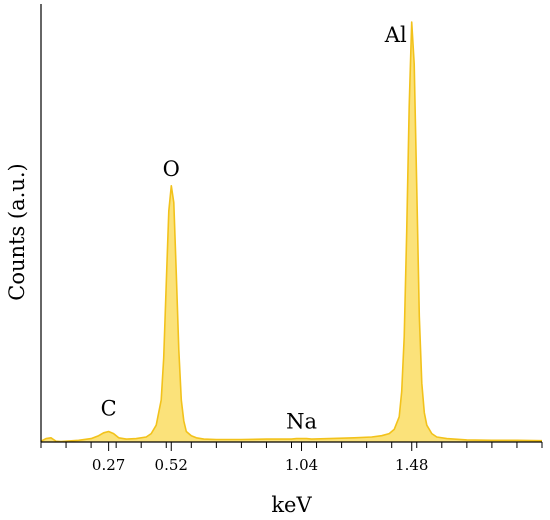 The width and height of the screenshot is (550, 520). What do you see at coordinates (109, 409) in the screenshot?
I see `peak-label-c: C` at bounding box center [109, 409].